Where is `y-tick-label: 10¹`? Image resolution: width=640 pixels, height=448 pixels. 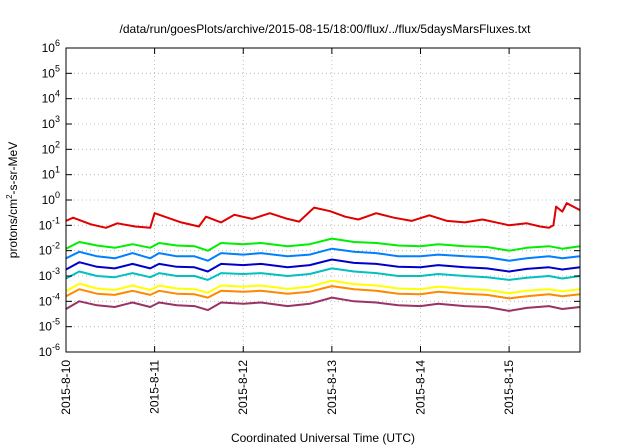
y-tick-label: 10¹ is located at coordinates (51, 173).